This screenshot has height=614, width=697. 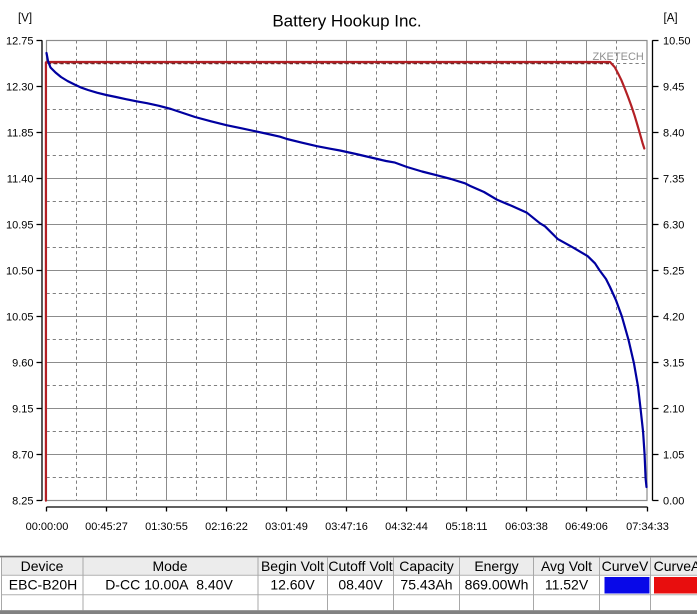 What do you see at coordinates (586, 527) in the screenshot?
I see `svg-text: 06:49:06` at bounding box center [586, 527].